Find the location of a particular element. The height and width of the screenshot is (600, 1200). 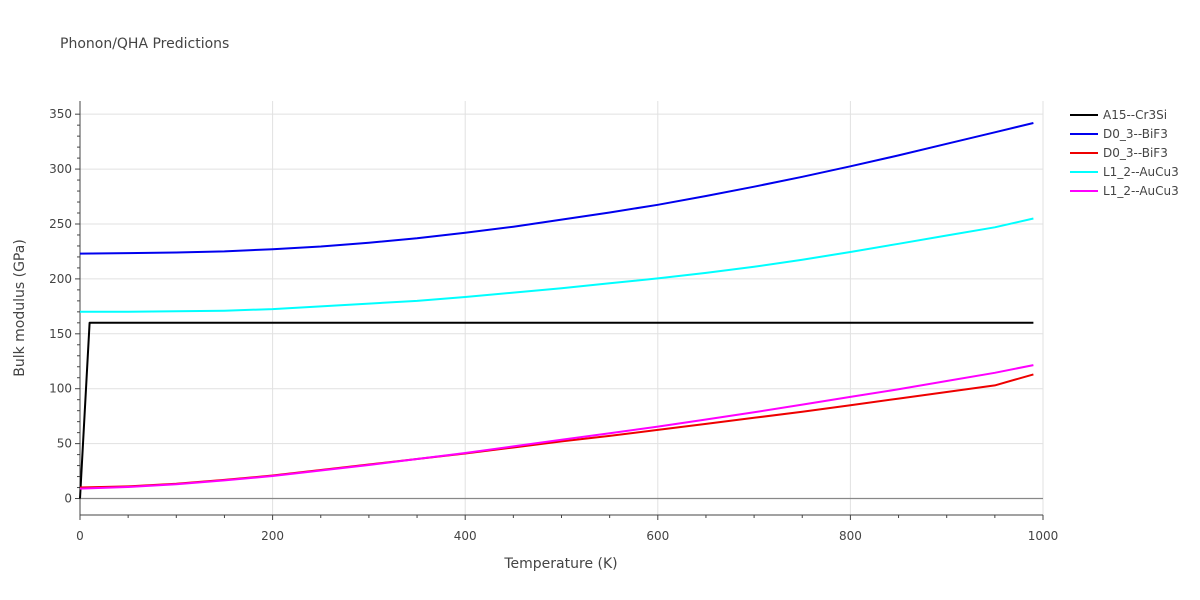

chart-title: Phonon/QHA Predictions is located at coordinates (145, 44).